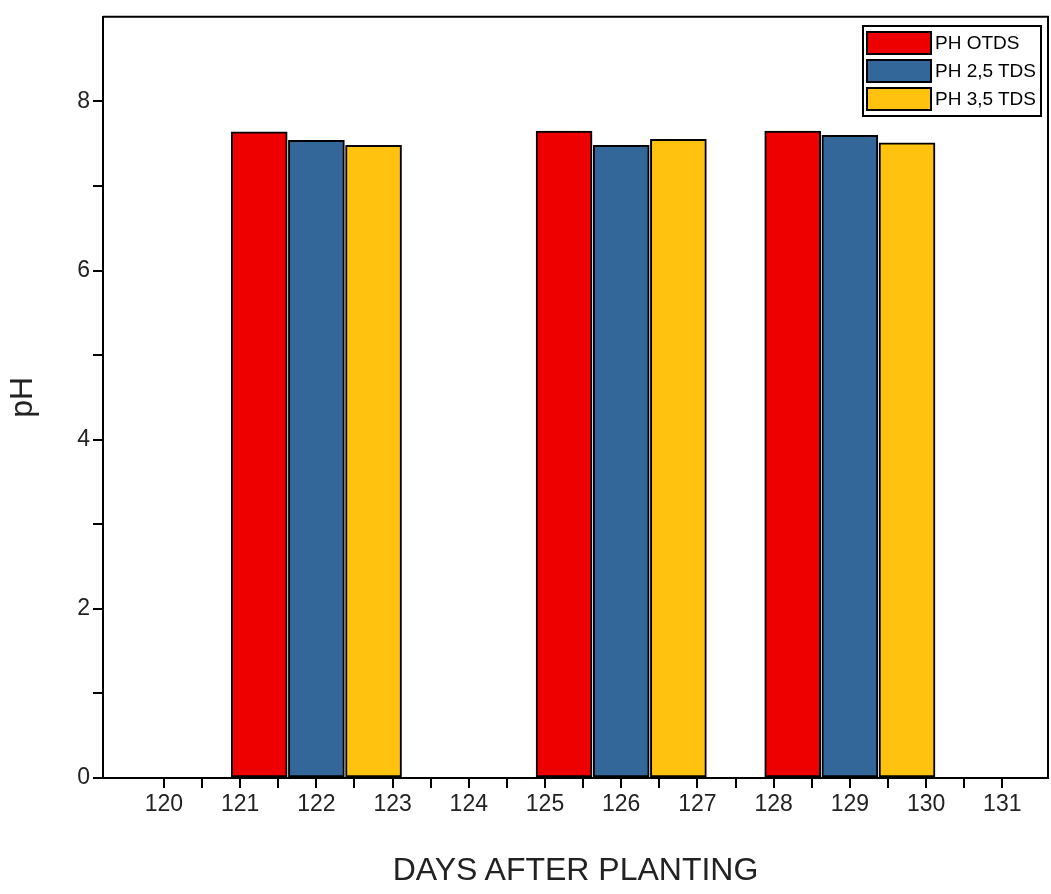 This screenshot has width=1051, height=894. What do you see at coordinates (21, 397) in the screenshot?
I see `y-axis-title: pH` at bounding box center [21, 397].